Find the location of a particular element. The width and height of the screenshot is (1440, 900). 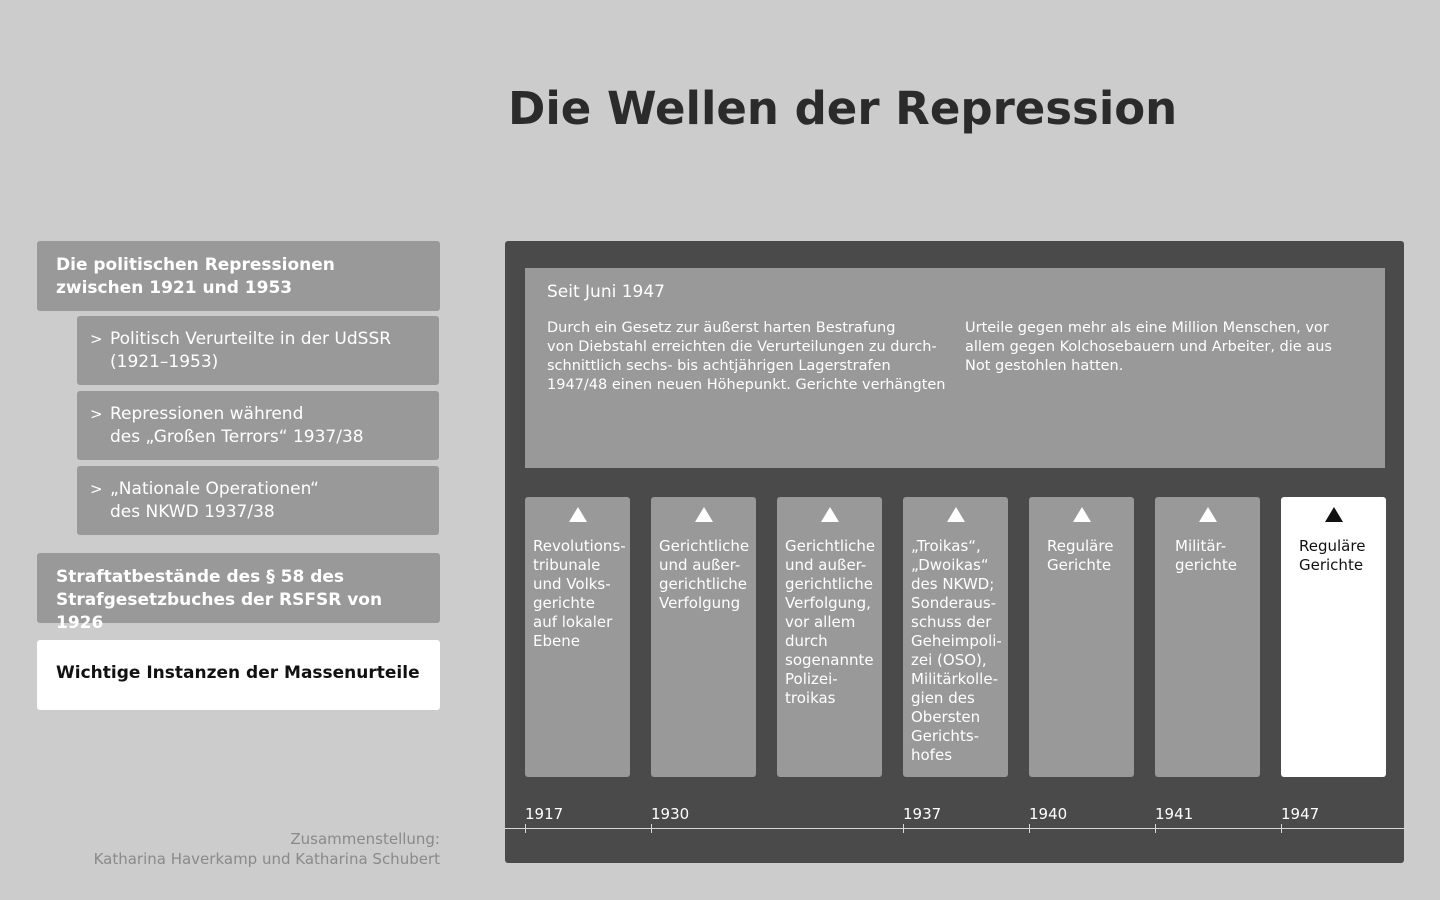

card-line: hofes is located at coordinates (932, 755).